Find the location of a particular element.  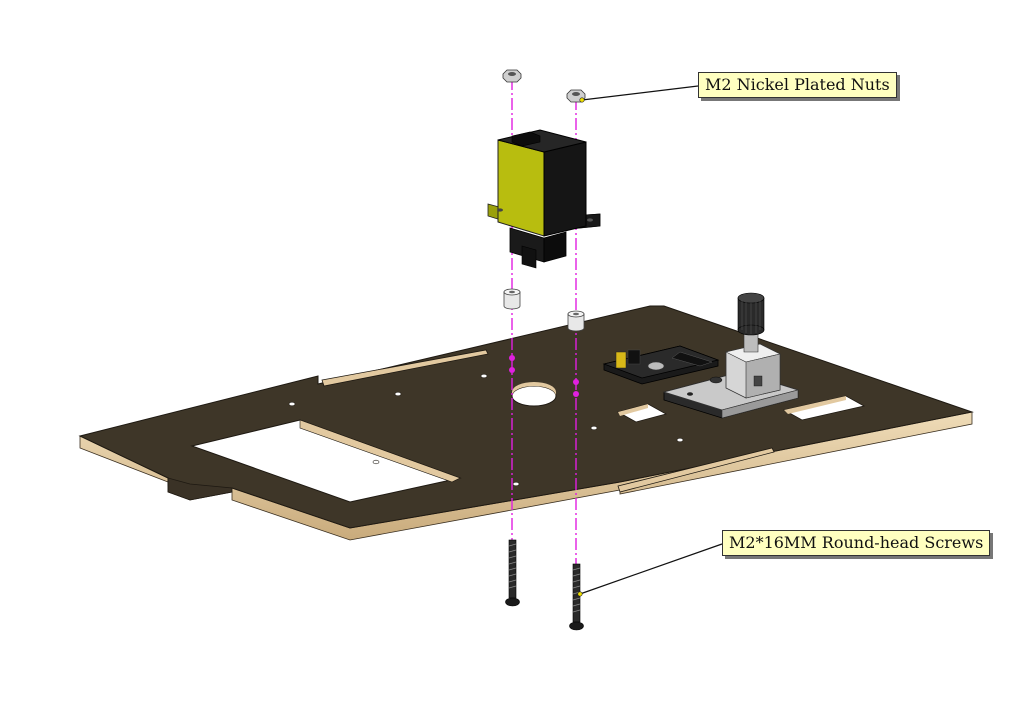

plate-top-slot is located at coordinates (405, 368).